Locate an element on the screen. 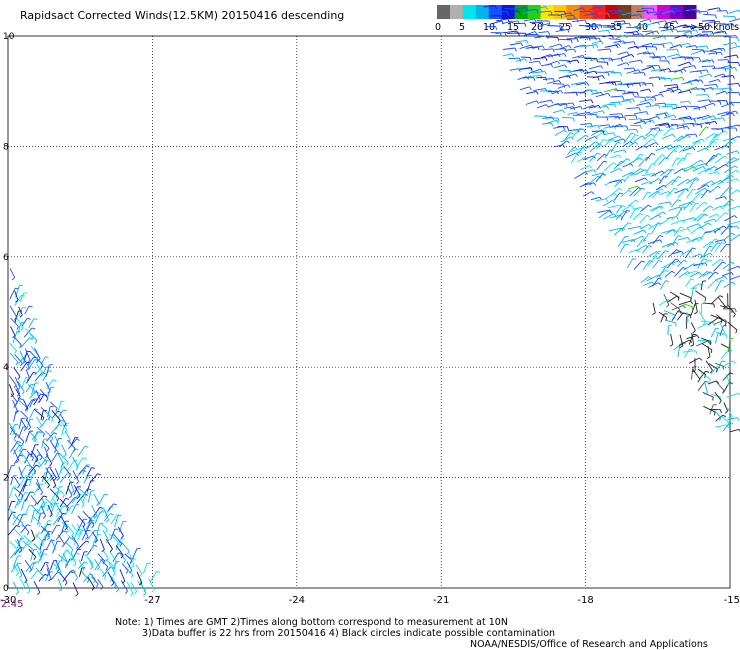 This screenshot has width=740, height=650. legend-swatch is located at coordinates (482, 12).